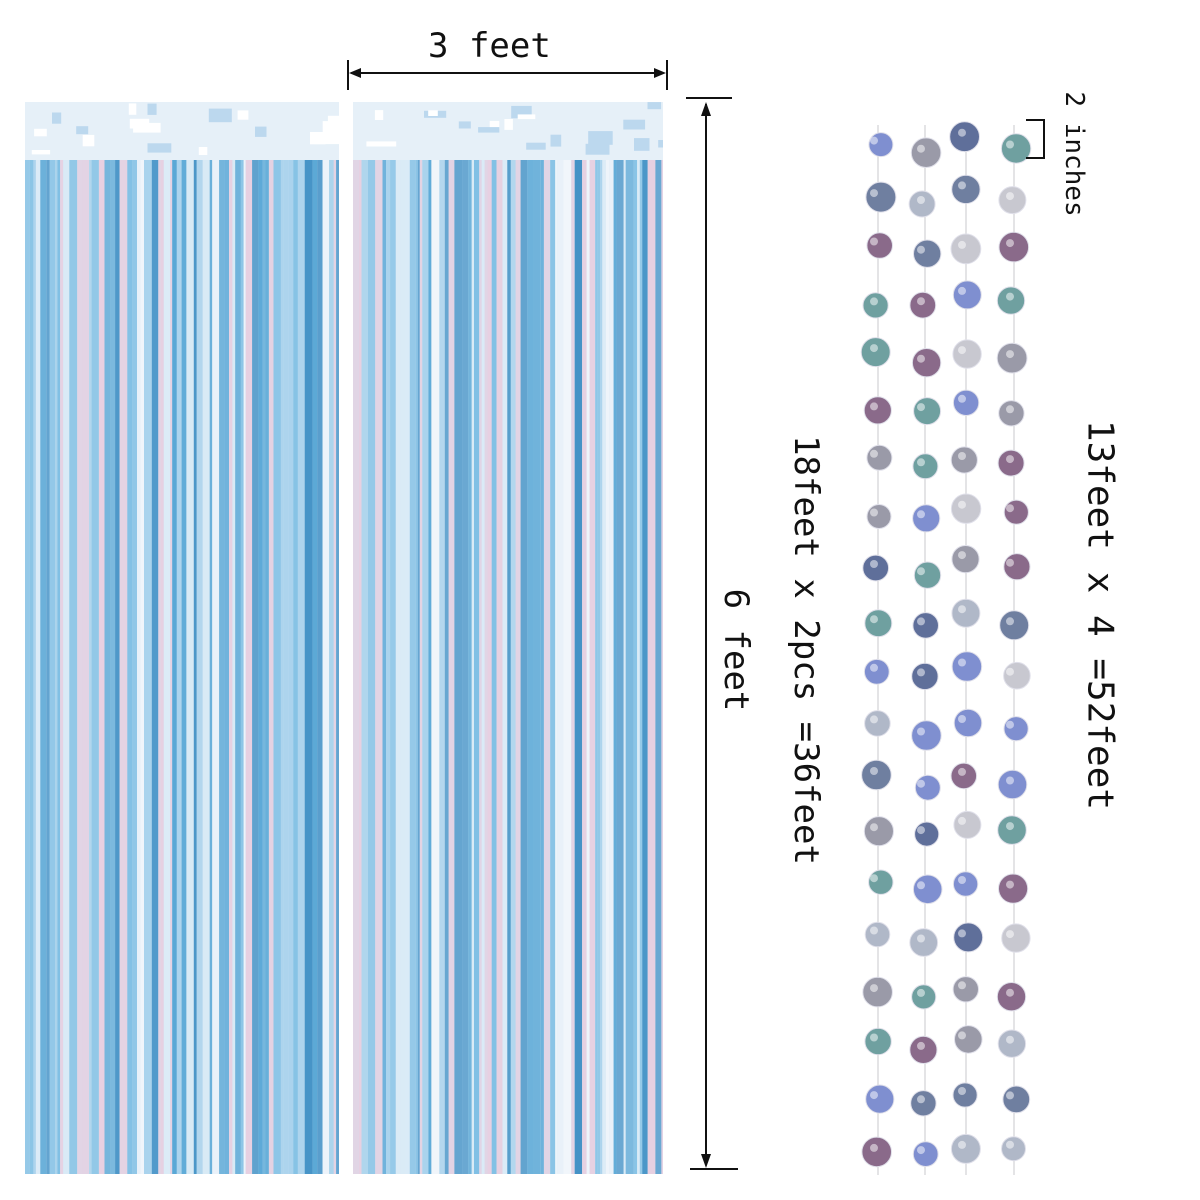 This screenshot has height=1200, width=1200. I want to click on garland-total-label: 13feet x 4 =52feet, so click(1100, 615).